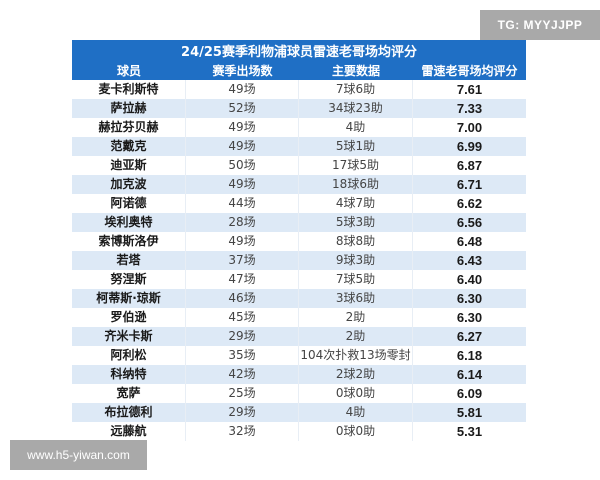 The height and width of the screenshot is (480, 600). Describe the element at coordinates (242, 431) in the screenshot. I see `appearances-cell: 32场` at that location.